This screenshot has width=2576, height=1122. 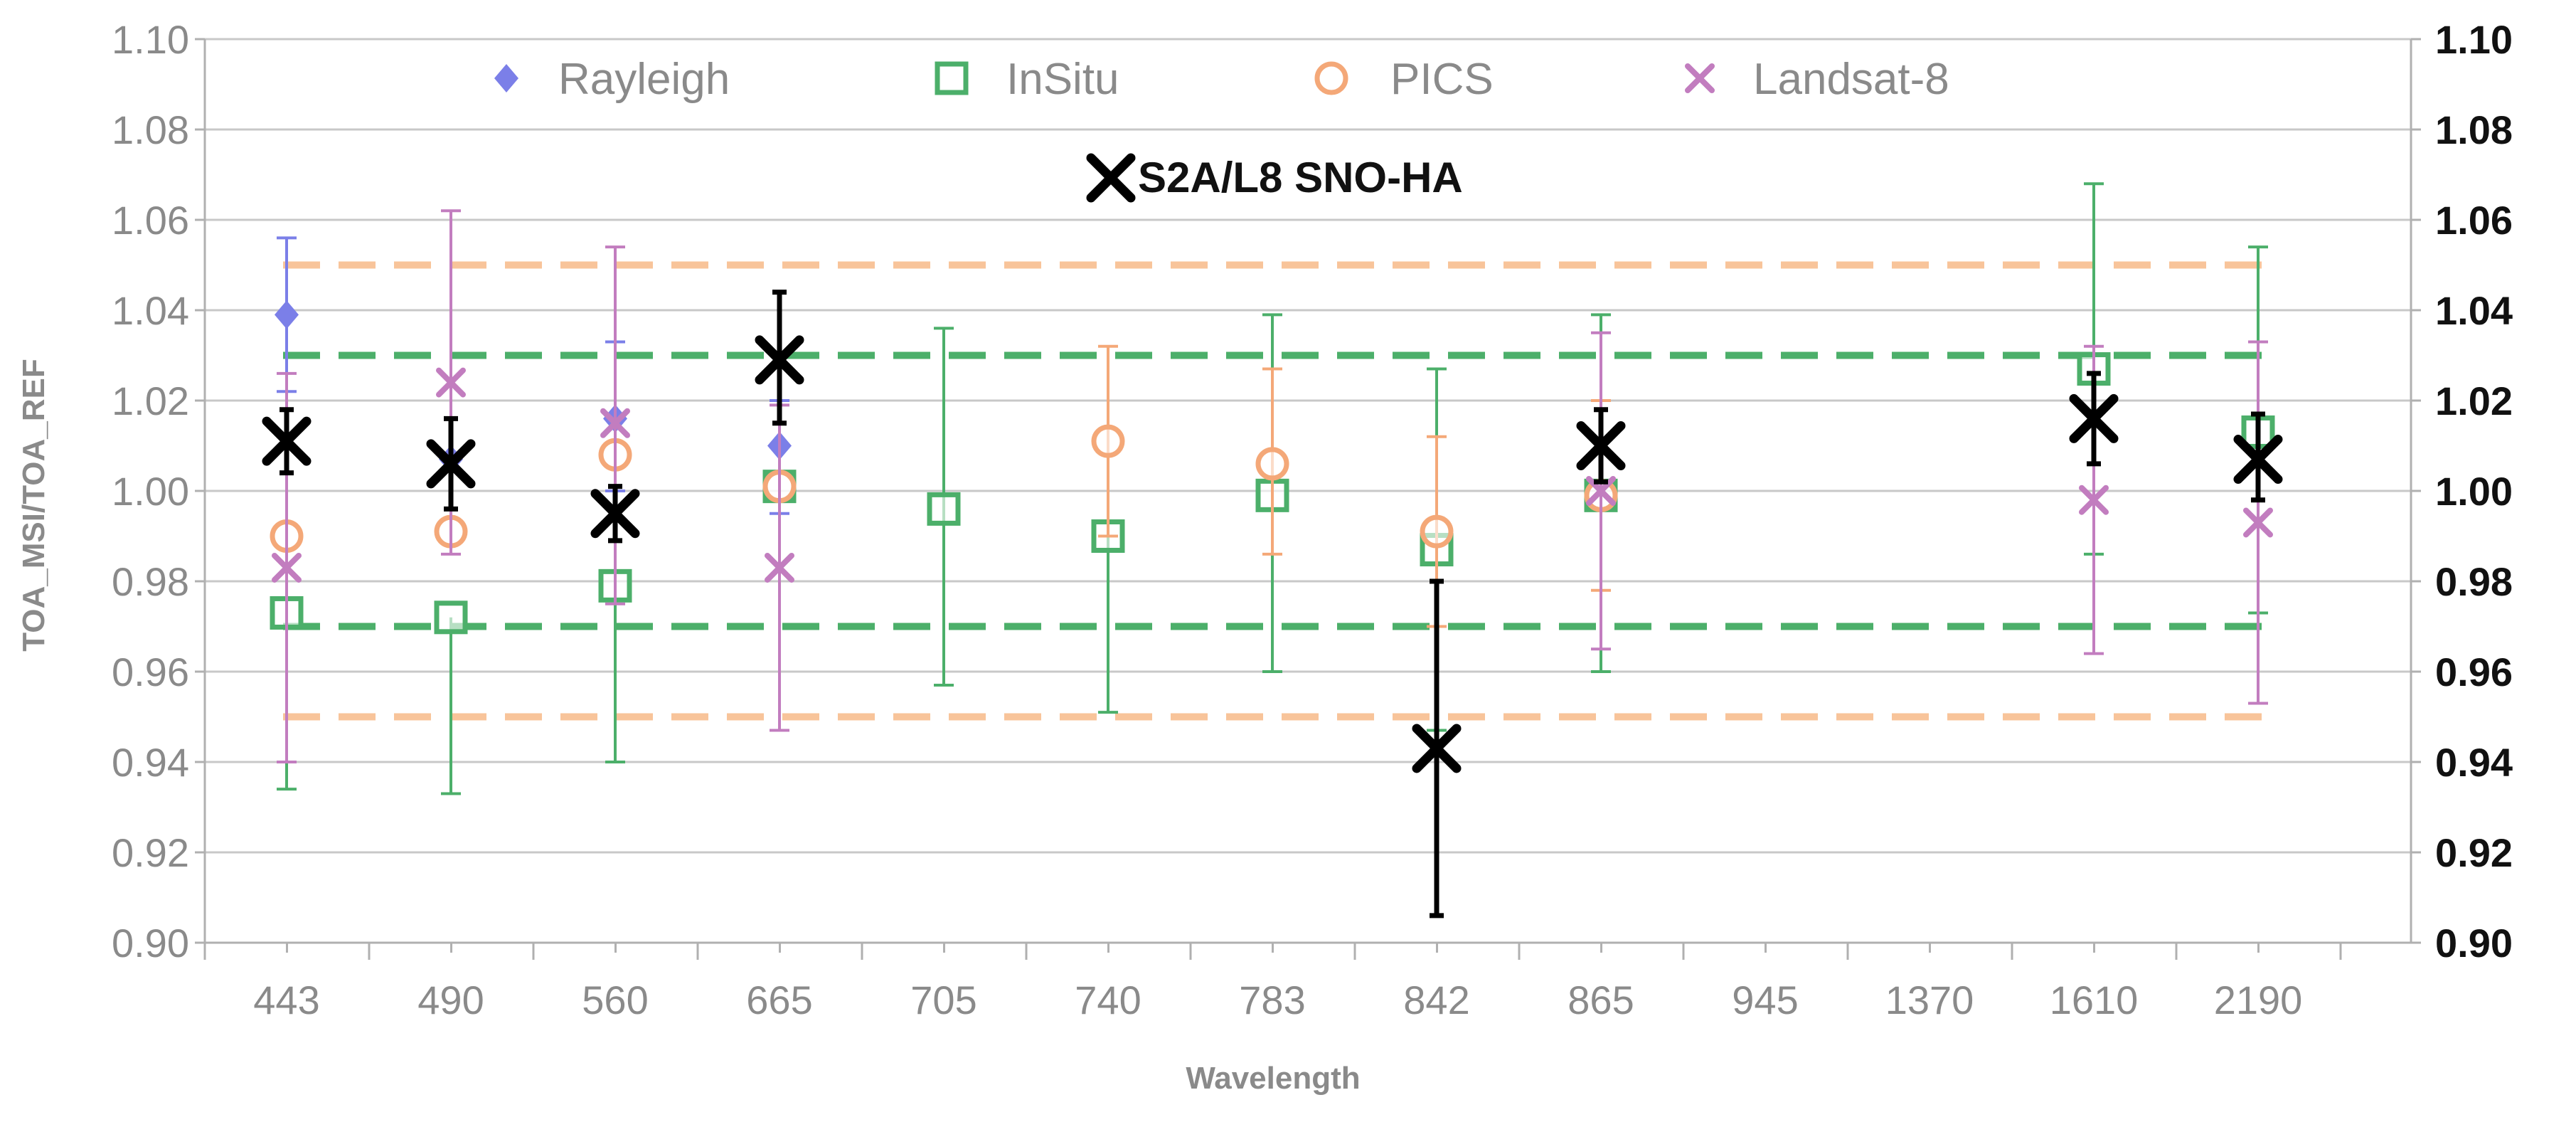 What do you see at coordinates (1273, 1078) in the screenshot?
I see `x-axis-title: Wavelength` at bounding box center [1273, 1078].